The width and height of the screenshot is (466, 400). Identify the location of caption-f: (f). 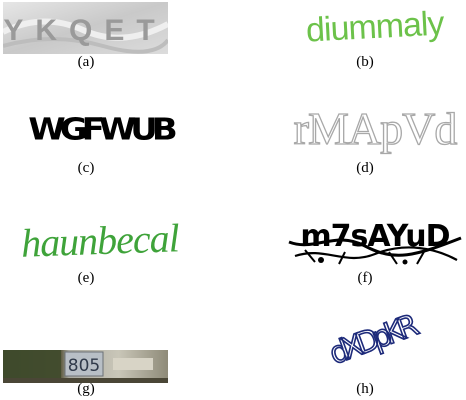
(365, 278).